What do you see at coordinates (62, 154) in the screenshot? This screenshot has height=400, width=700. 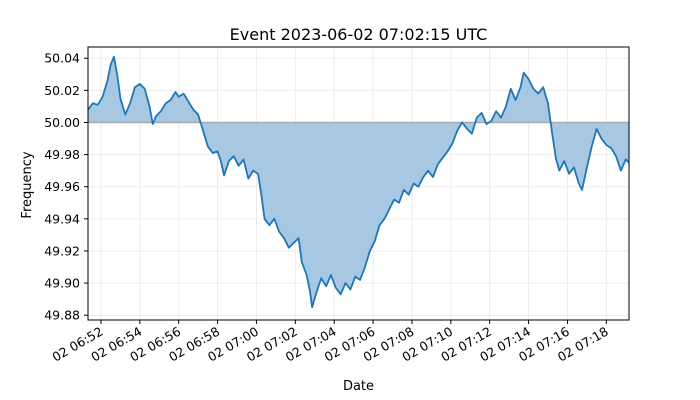 I see `y-tick-label: 49.98` at bounding box center [62, 154].